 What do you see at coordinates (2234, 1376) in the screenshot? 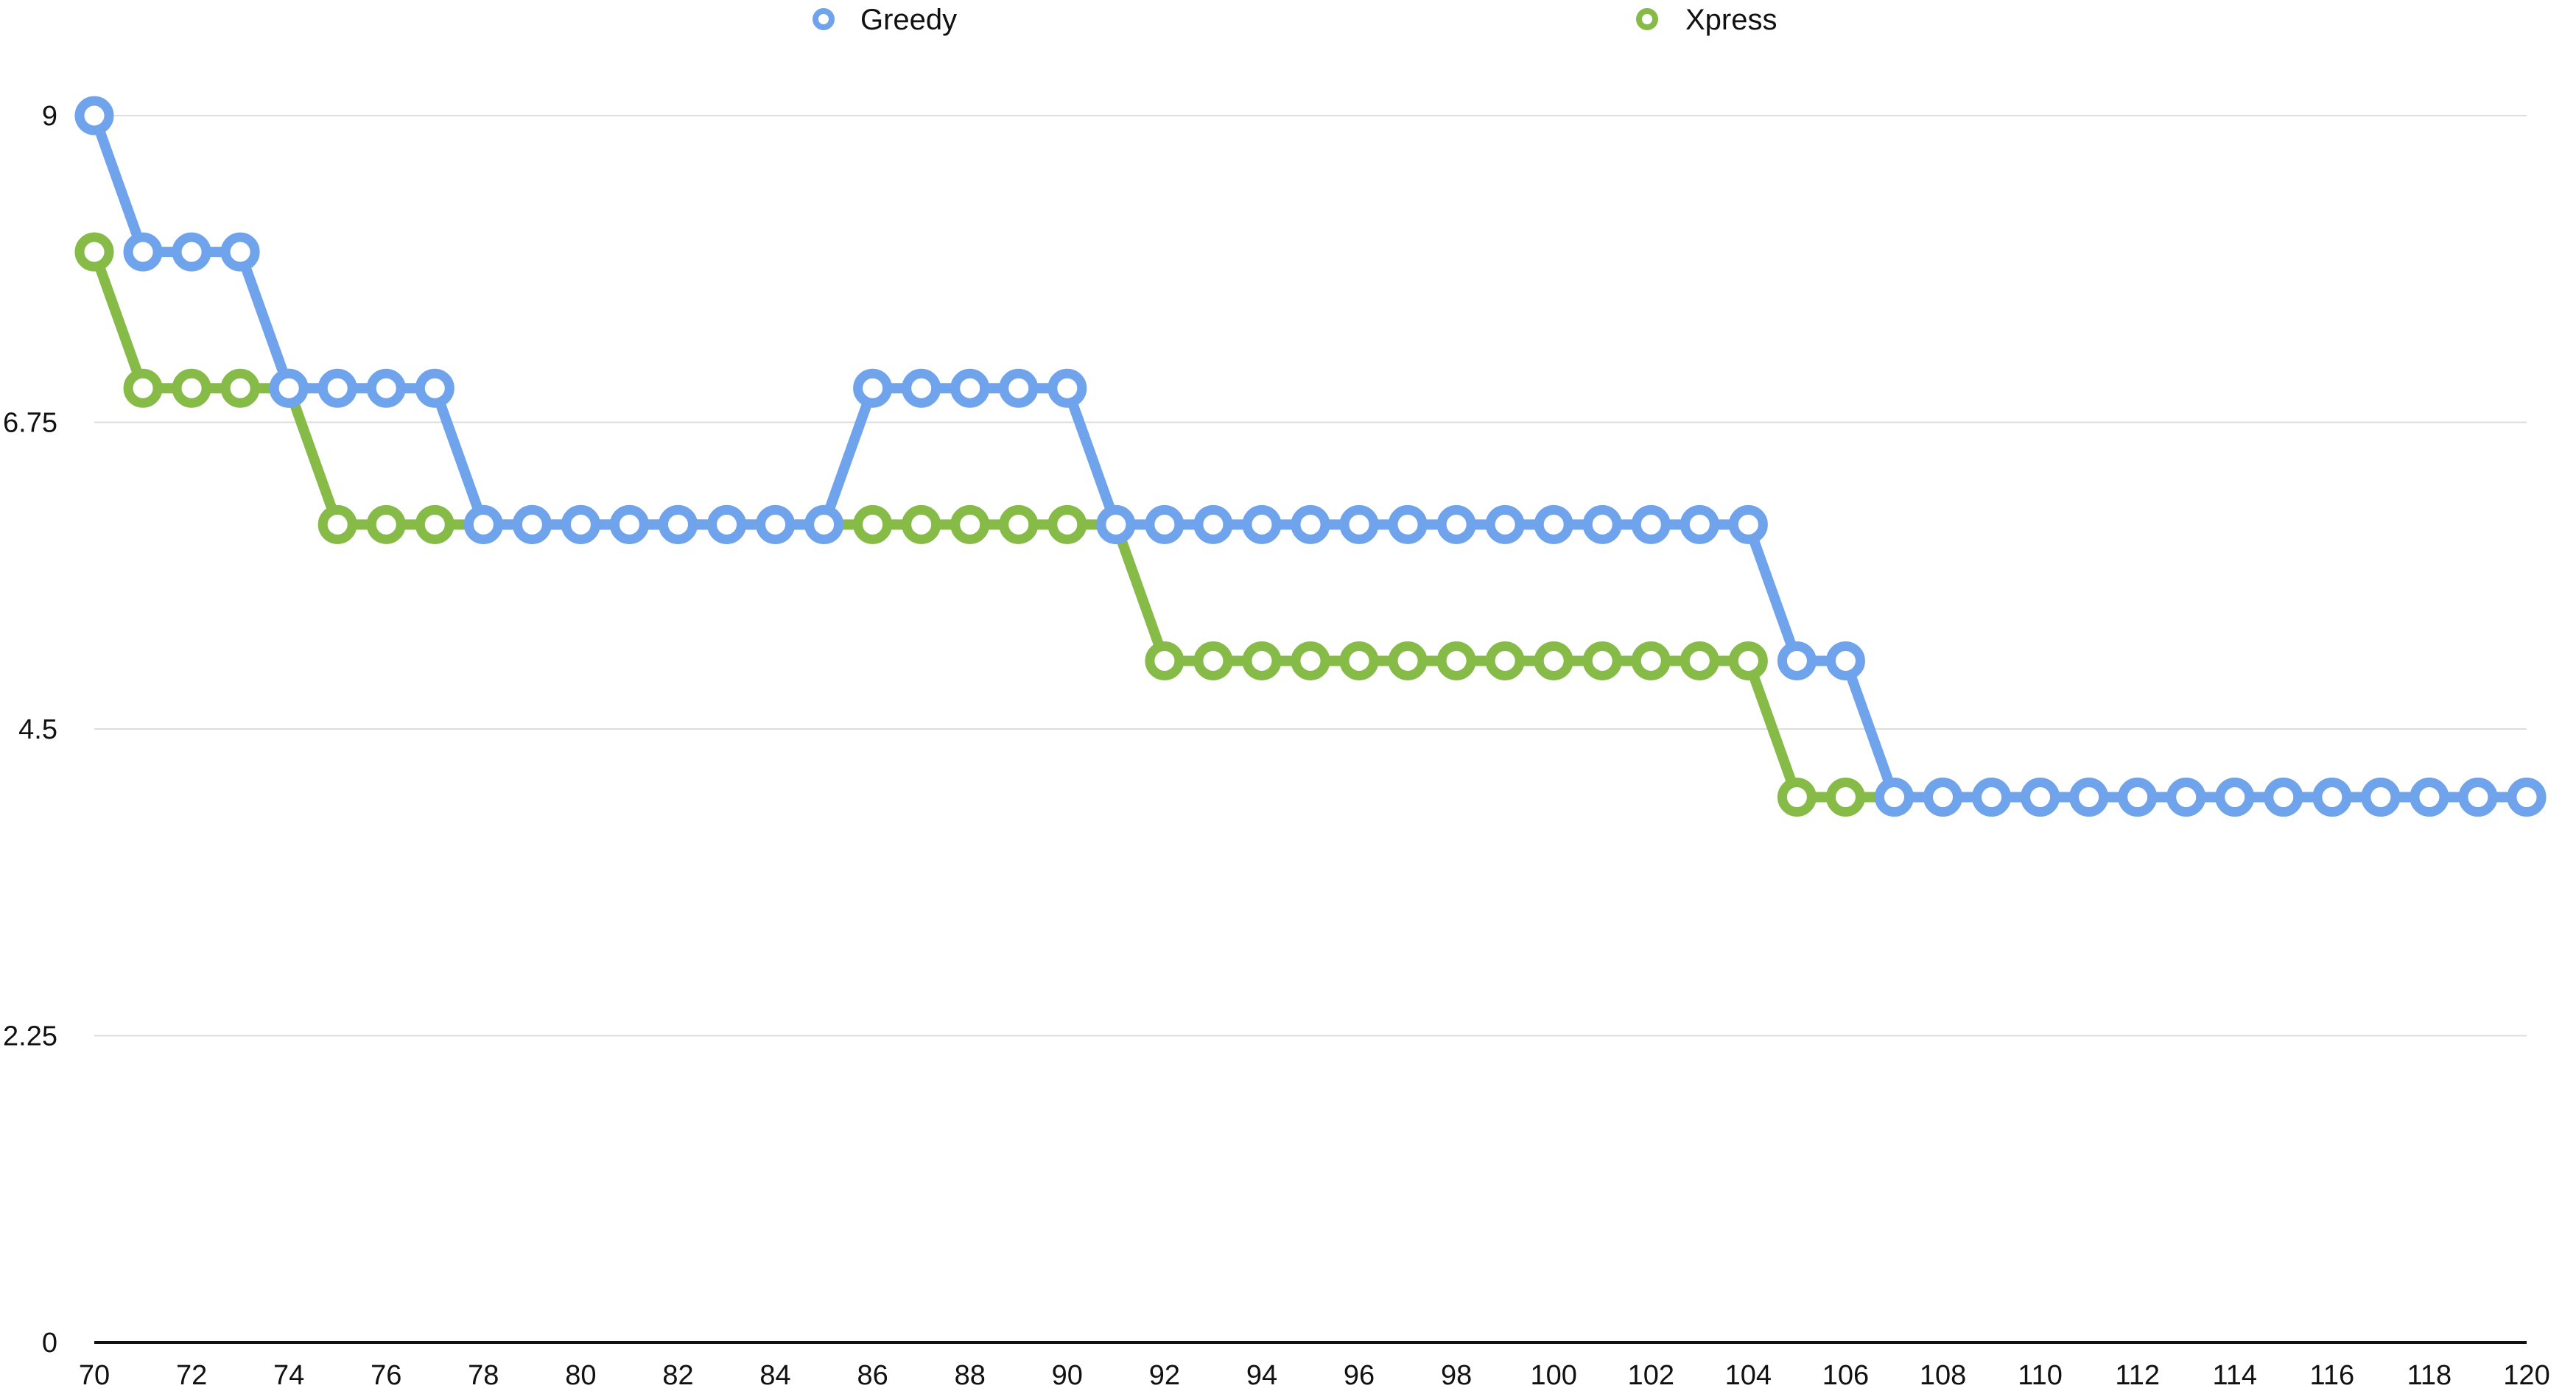
I see `x-tick-label: 114` at bounding box center [2234, 1376].